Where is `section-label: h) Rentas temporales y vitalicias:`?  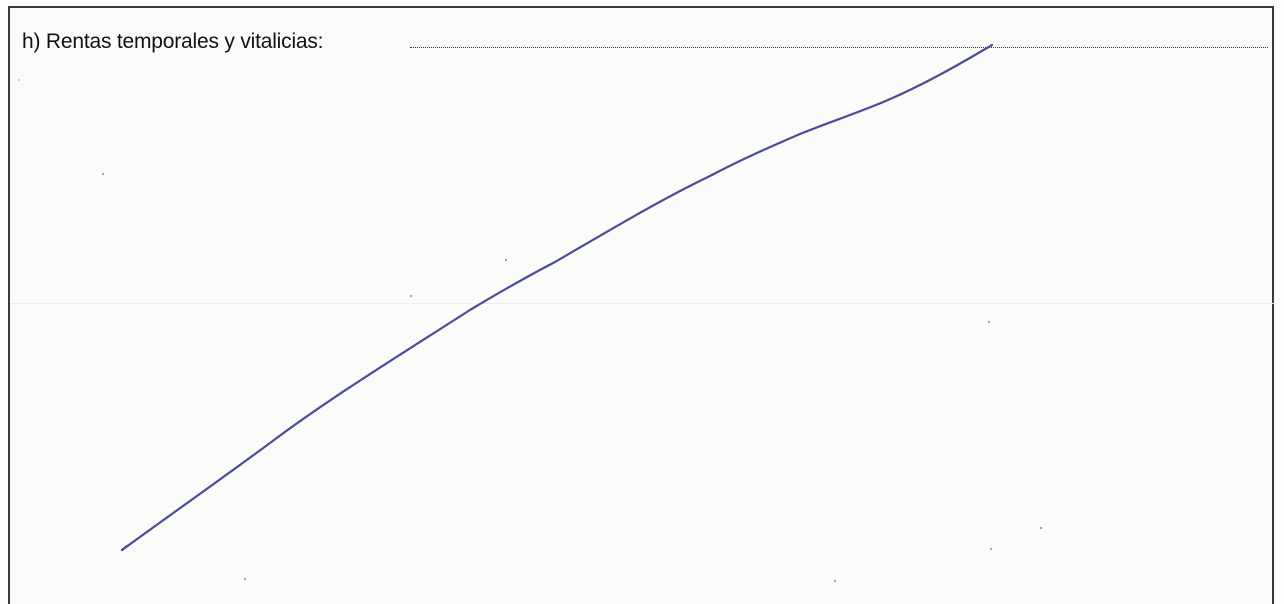 section-label: h) Rentas temporales y vitalicias: is located at coordinates (173, 41).